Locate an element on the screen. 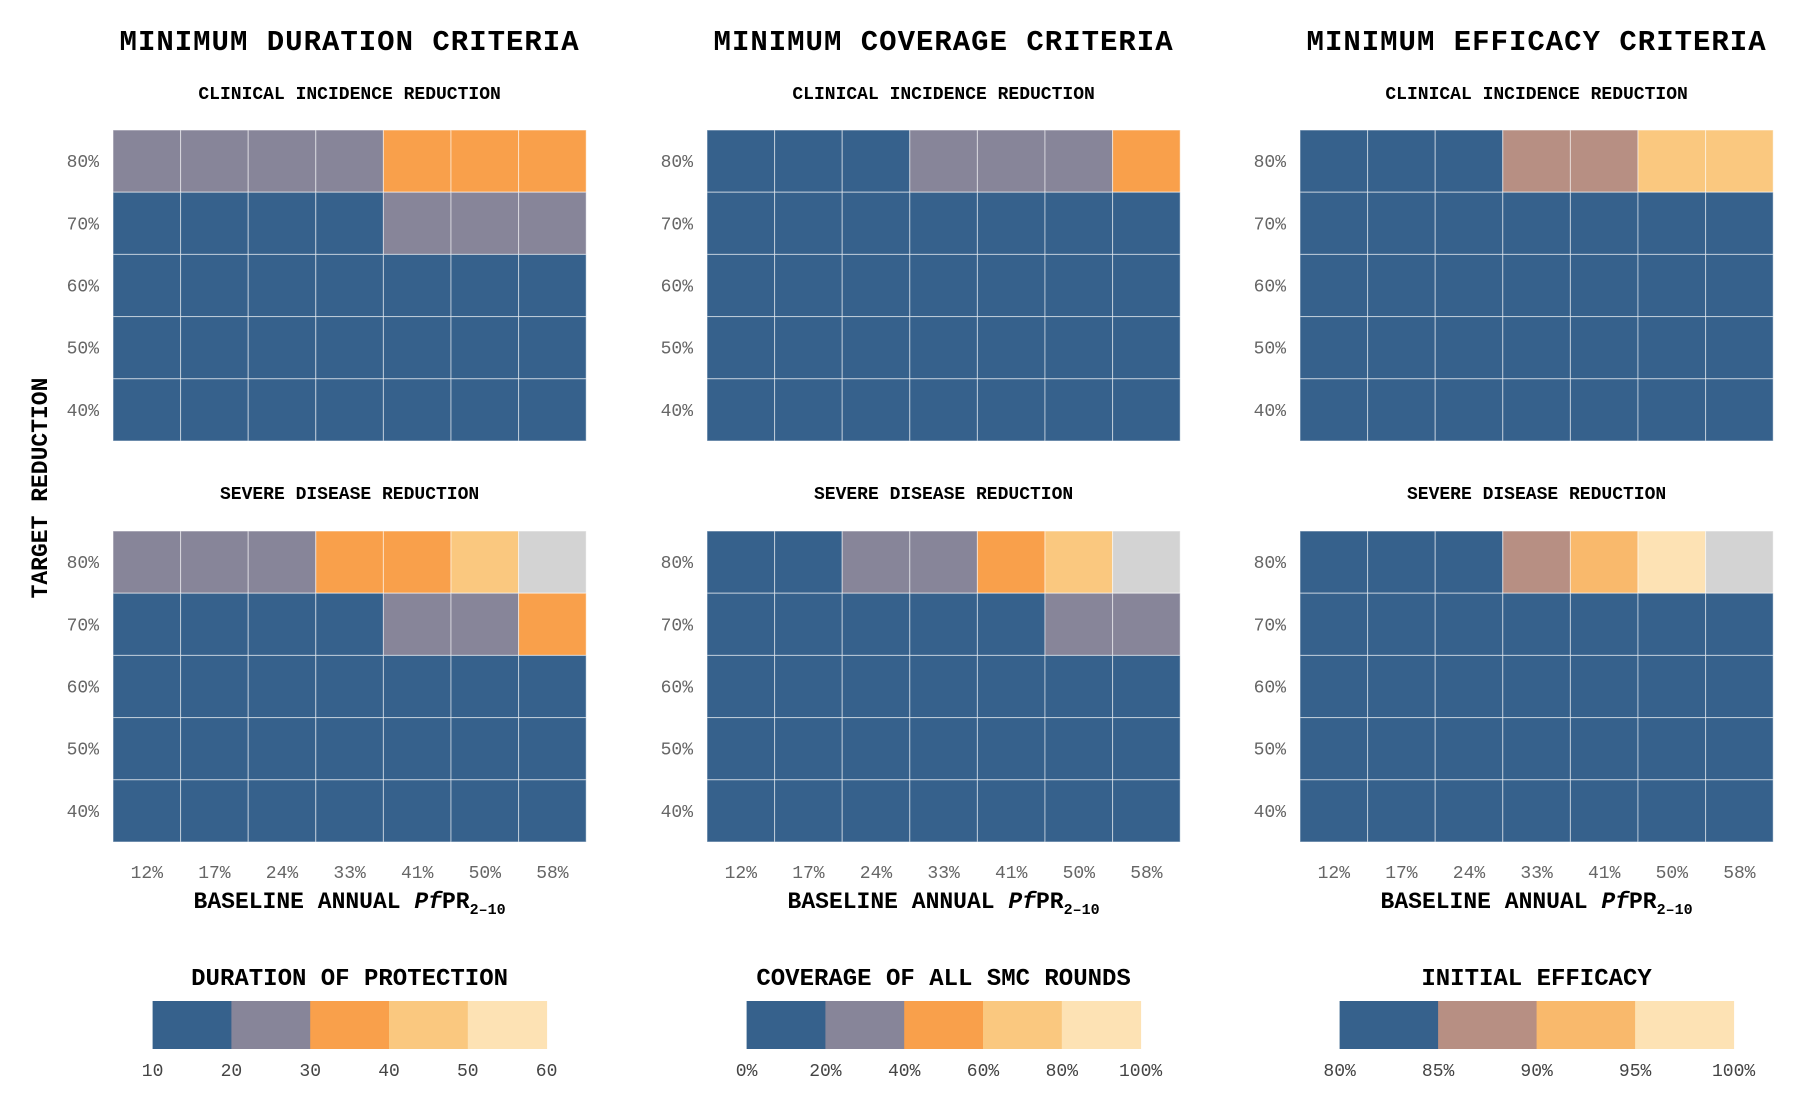 This screenshot has height=1120, width=1800. x-tick-label: 33% is located at coordinates (943, 874).